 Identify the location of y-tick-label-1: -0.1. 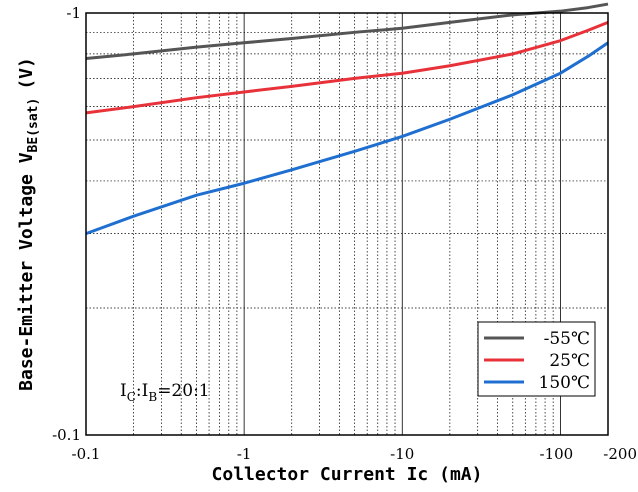
(66, 435).